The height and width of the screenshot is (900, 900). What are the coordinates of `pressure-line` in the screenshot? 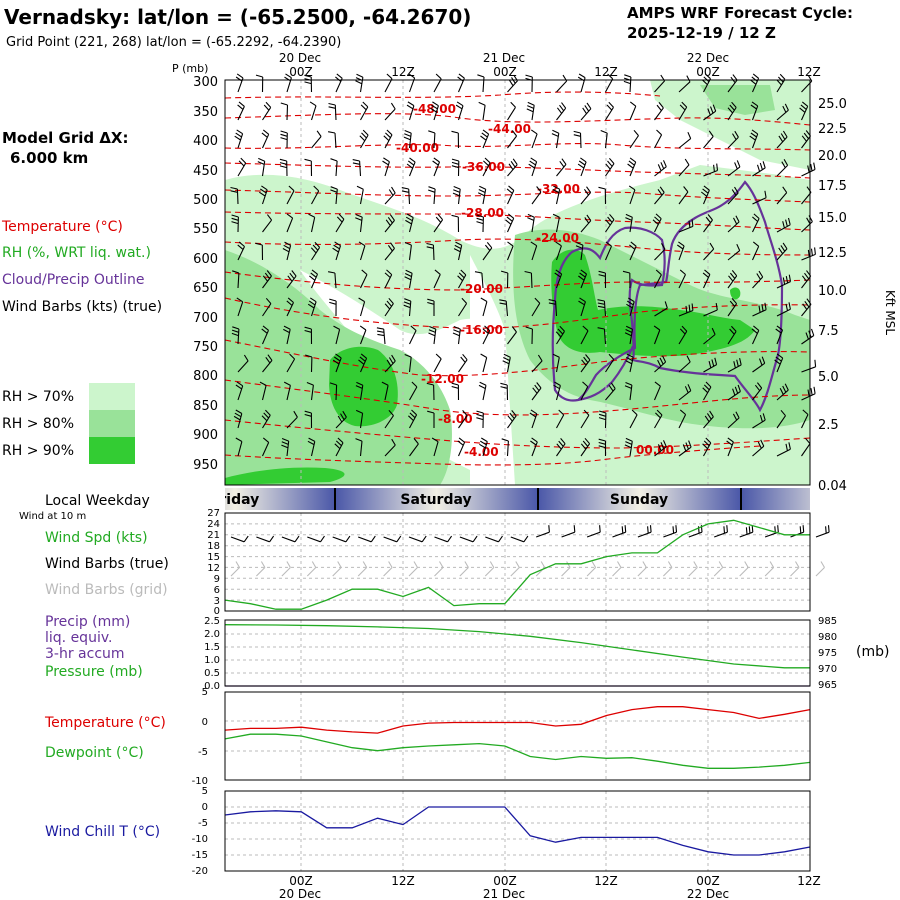 It's located at (517, 646).